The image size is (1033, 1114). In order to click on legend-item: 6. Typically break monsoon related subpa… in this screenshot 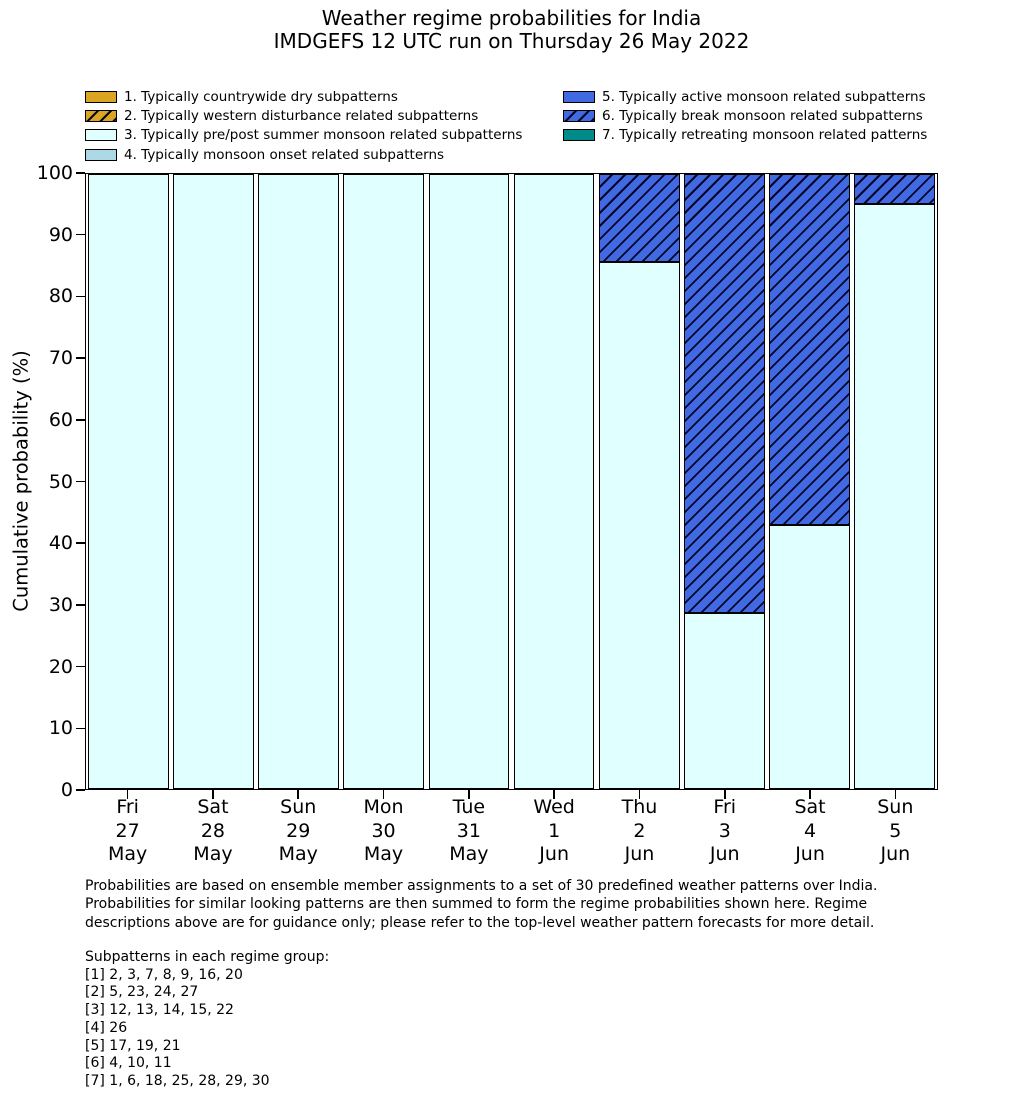, I will do `click(745, 115)`.